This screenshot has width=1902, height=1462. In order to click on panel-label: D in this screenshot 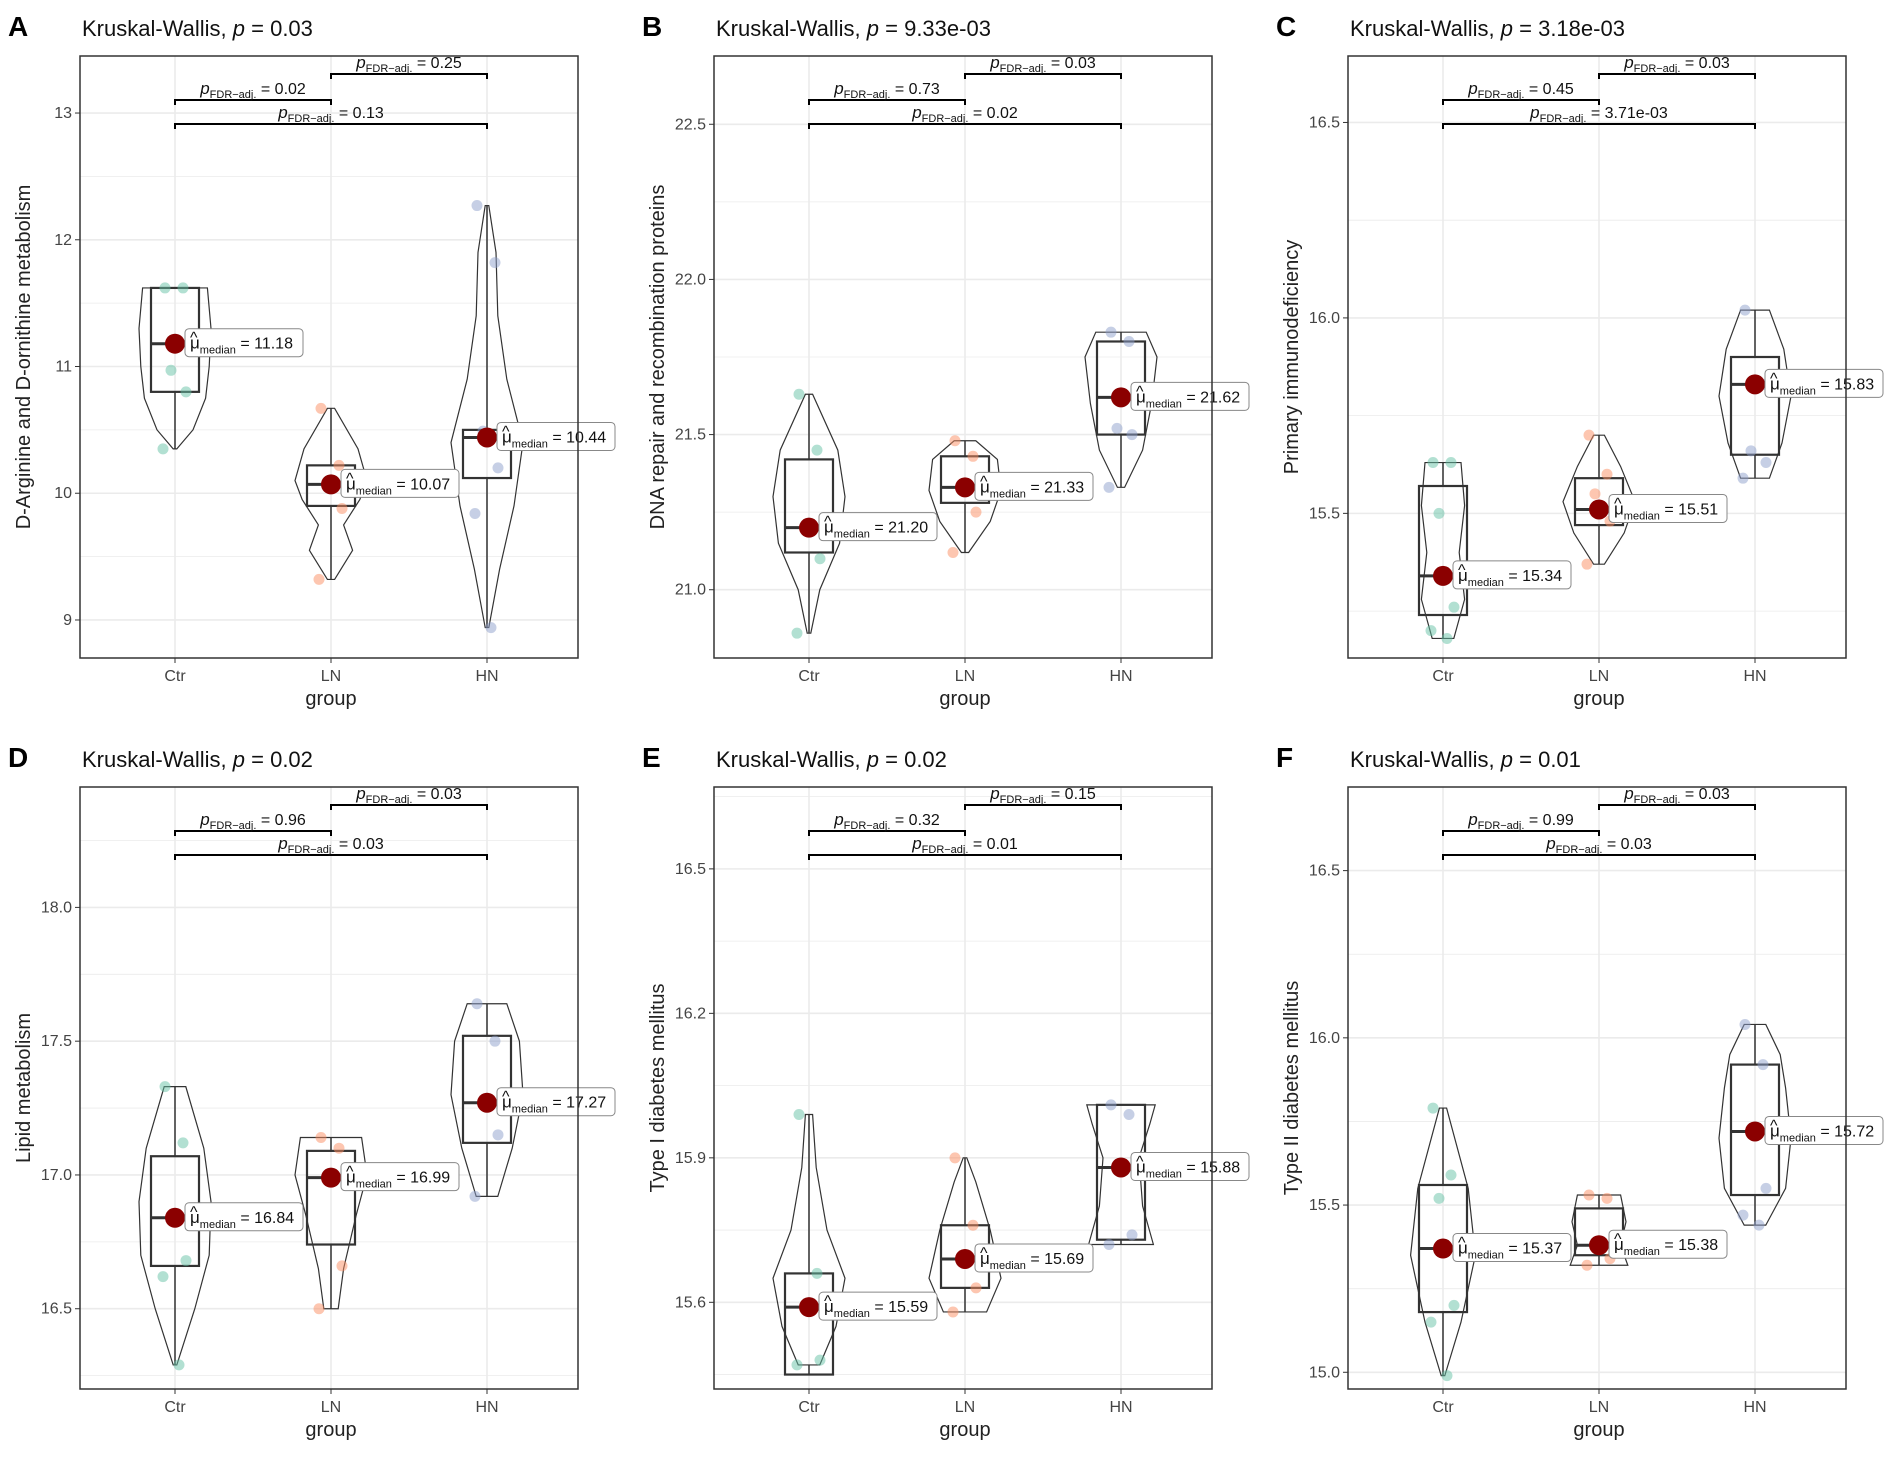, I will do `click(18, 757)`.